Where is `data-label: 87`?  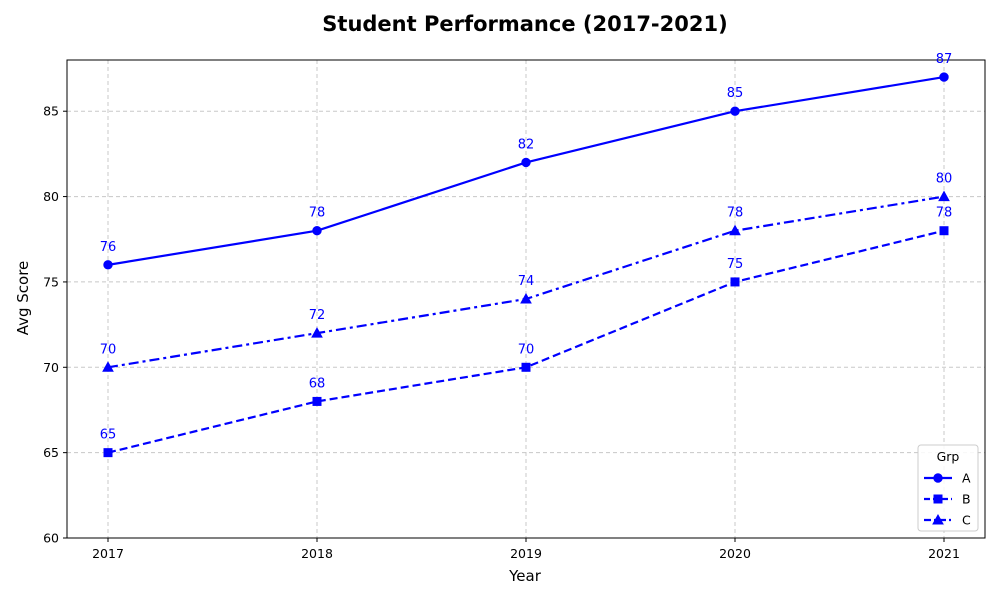
data-label: 87 is located at coordinates (944, 59).